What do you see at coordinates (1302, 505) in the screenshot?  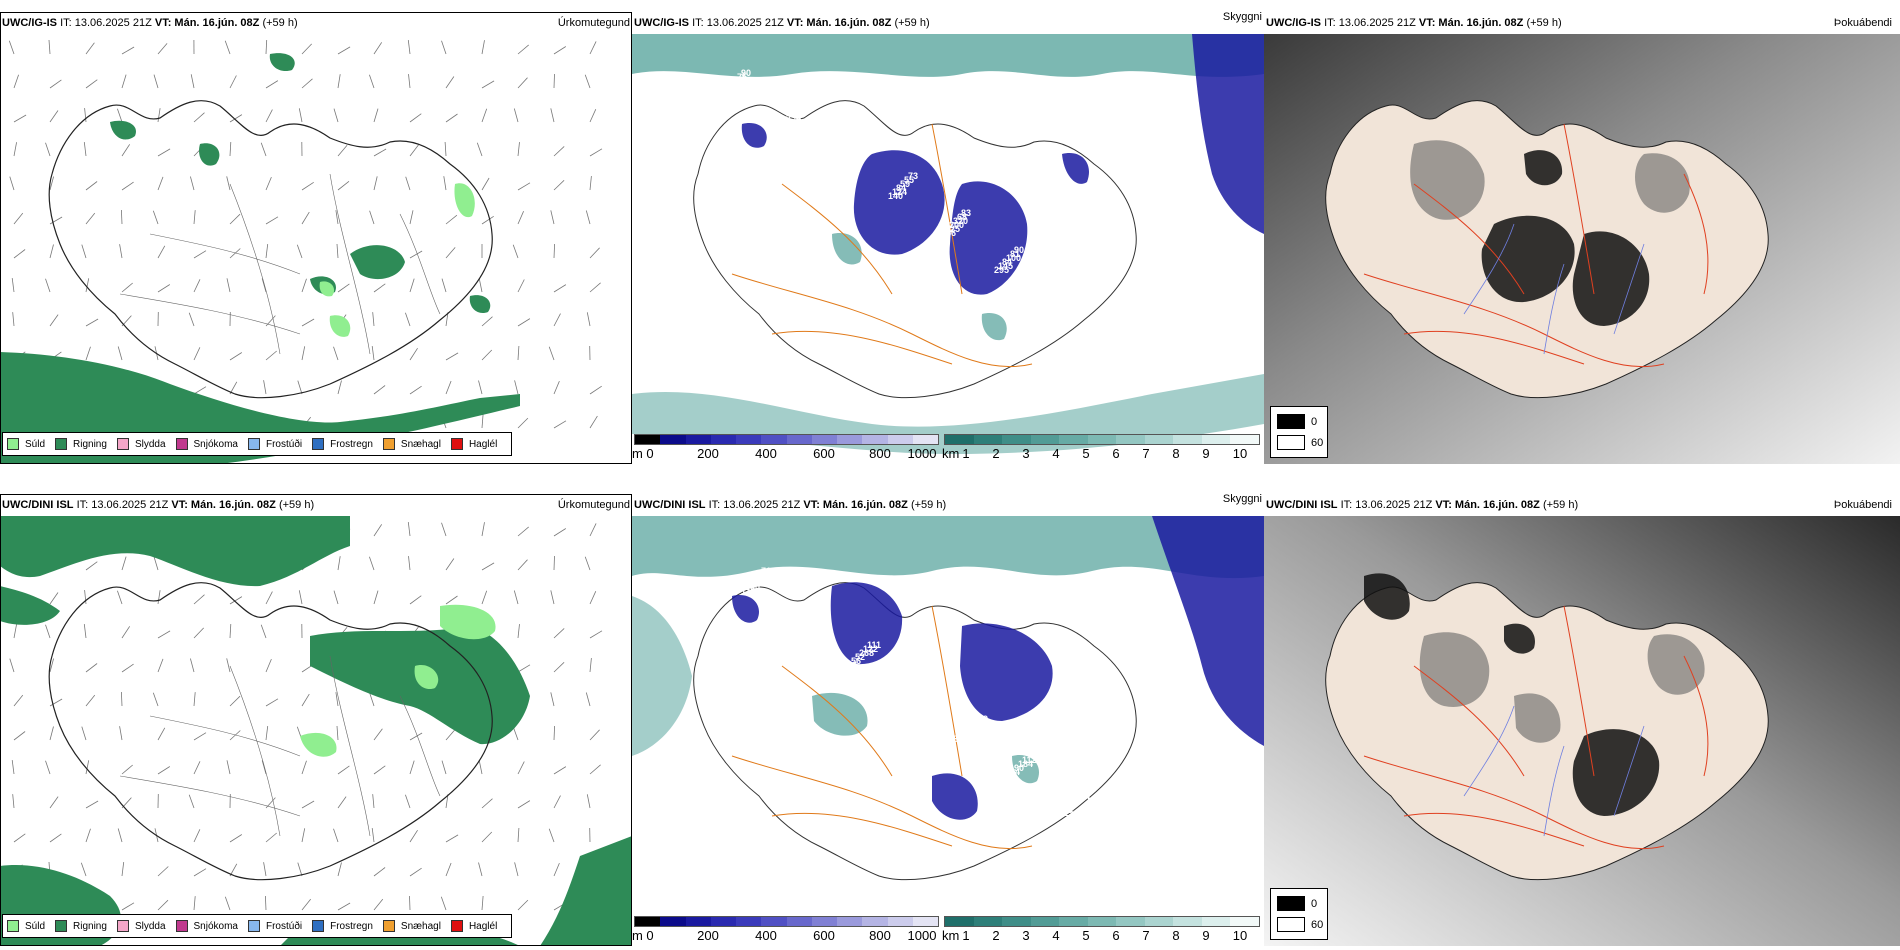 I see `model-name: UWC/DINI ISL` at bounding box center [1302, 505].